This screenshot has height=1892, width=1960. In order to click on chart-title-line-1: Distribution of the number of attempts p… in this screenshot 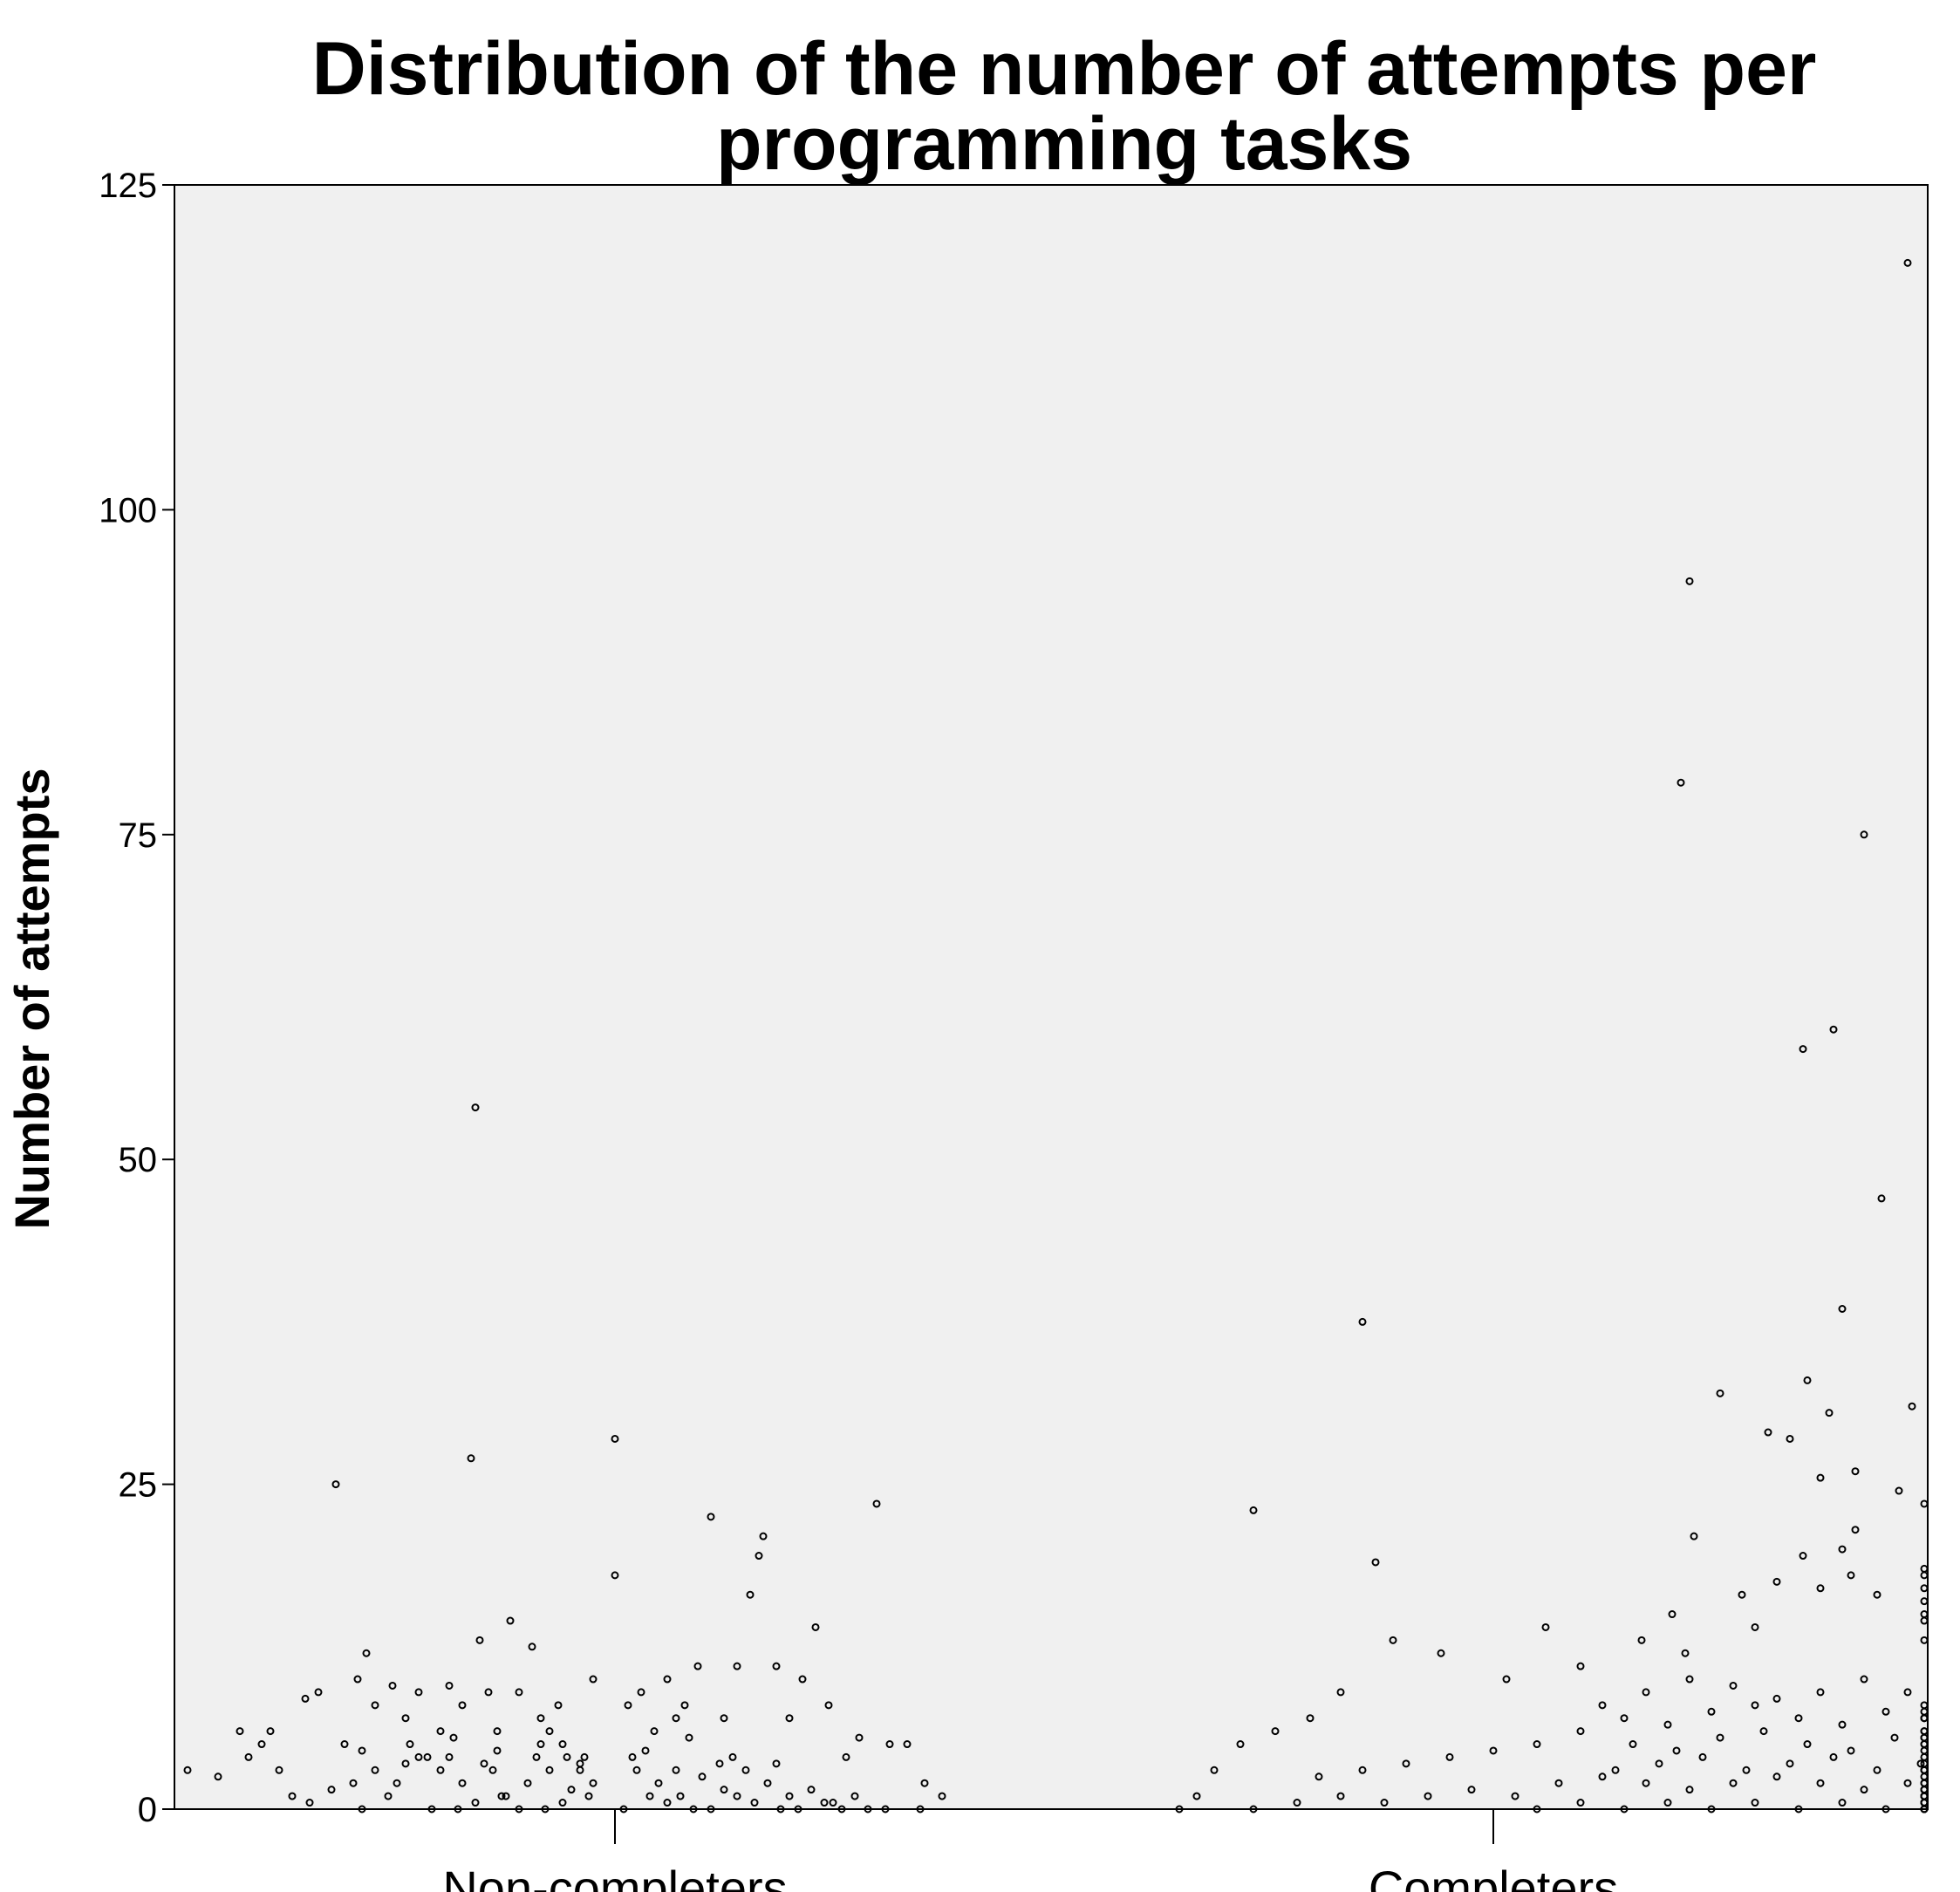, I will do `click(1064, 69)`.